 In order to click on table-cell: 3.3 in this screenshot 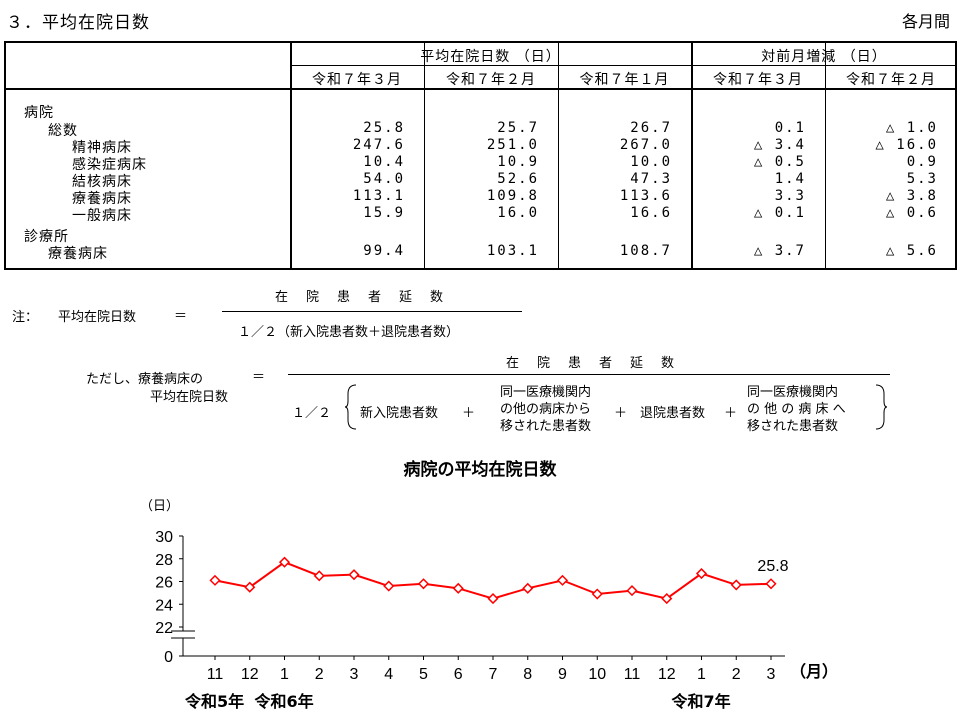, I will do `click(790, 196)`.